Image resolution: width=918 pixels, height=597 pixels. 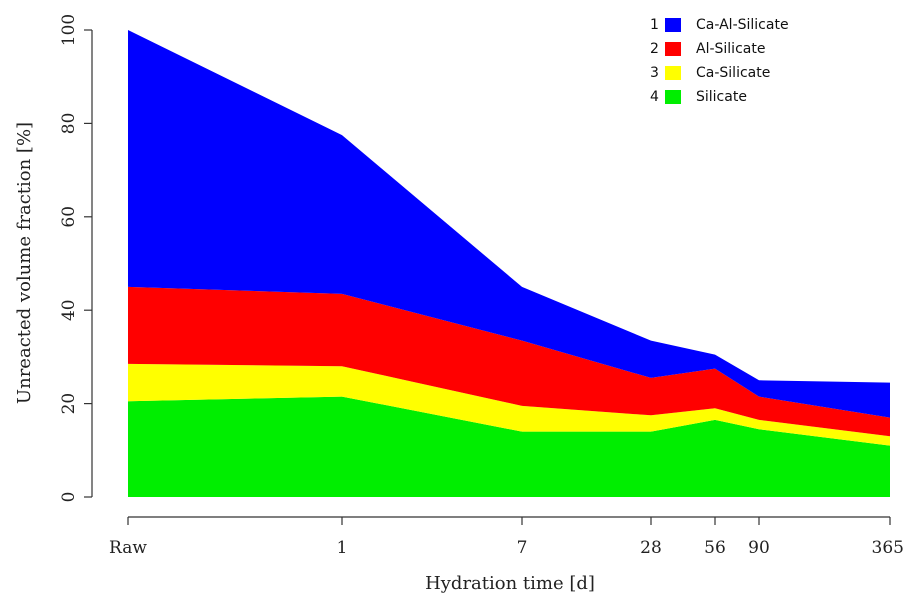 What do you see at coordinates (654, 25) in the screenshot?
I see `legend-number: 1` at bounding box center [654, 25].